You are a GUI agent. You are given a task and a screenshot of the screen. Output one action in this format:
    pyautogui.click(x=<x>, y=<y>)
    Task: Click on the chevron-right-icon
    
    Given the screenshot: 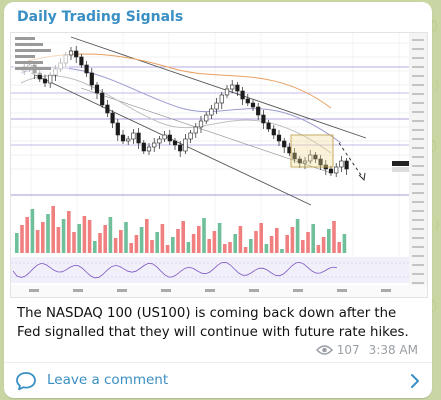 What is the action you would take?
    pyautogui.click(x=415, y=381)
    